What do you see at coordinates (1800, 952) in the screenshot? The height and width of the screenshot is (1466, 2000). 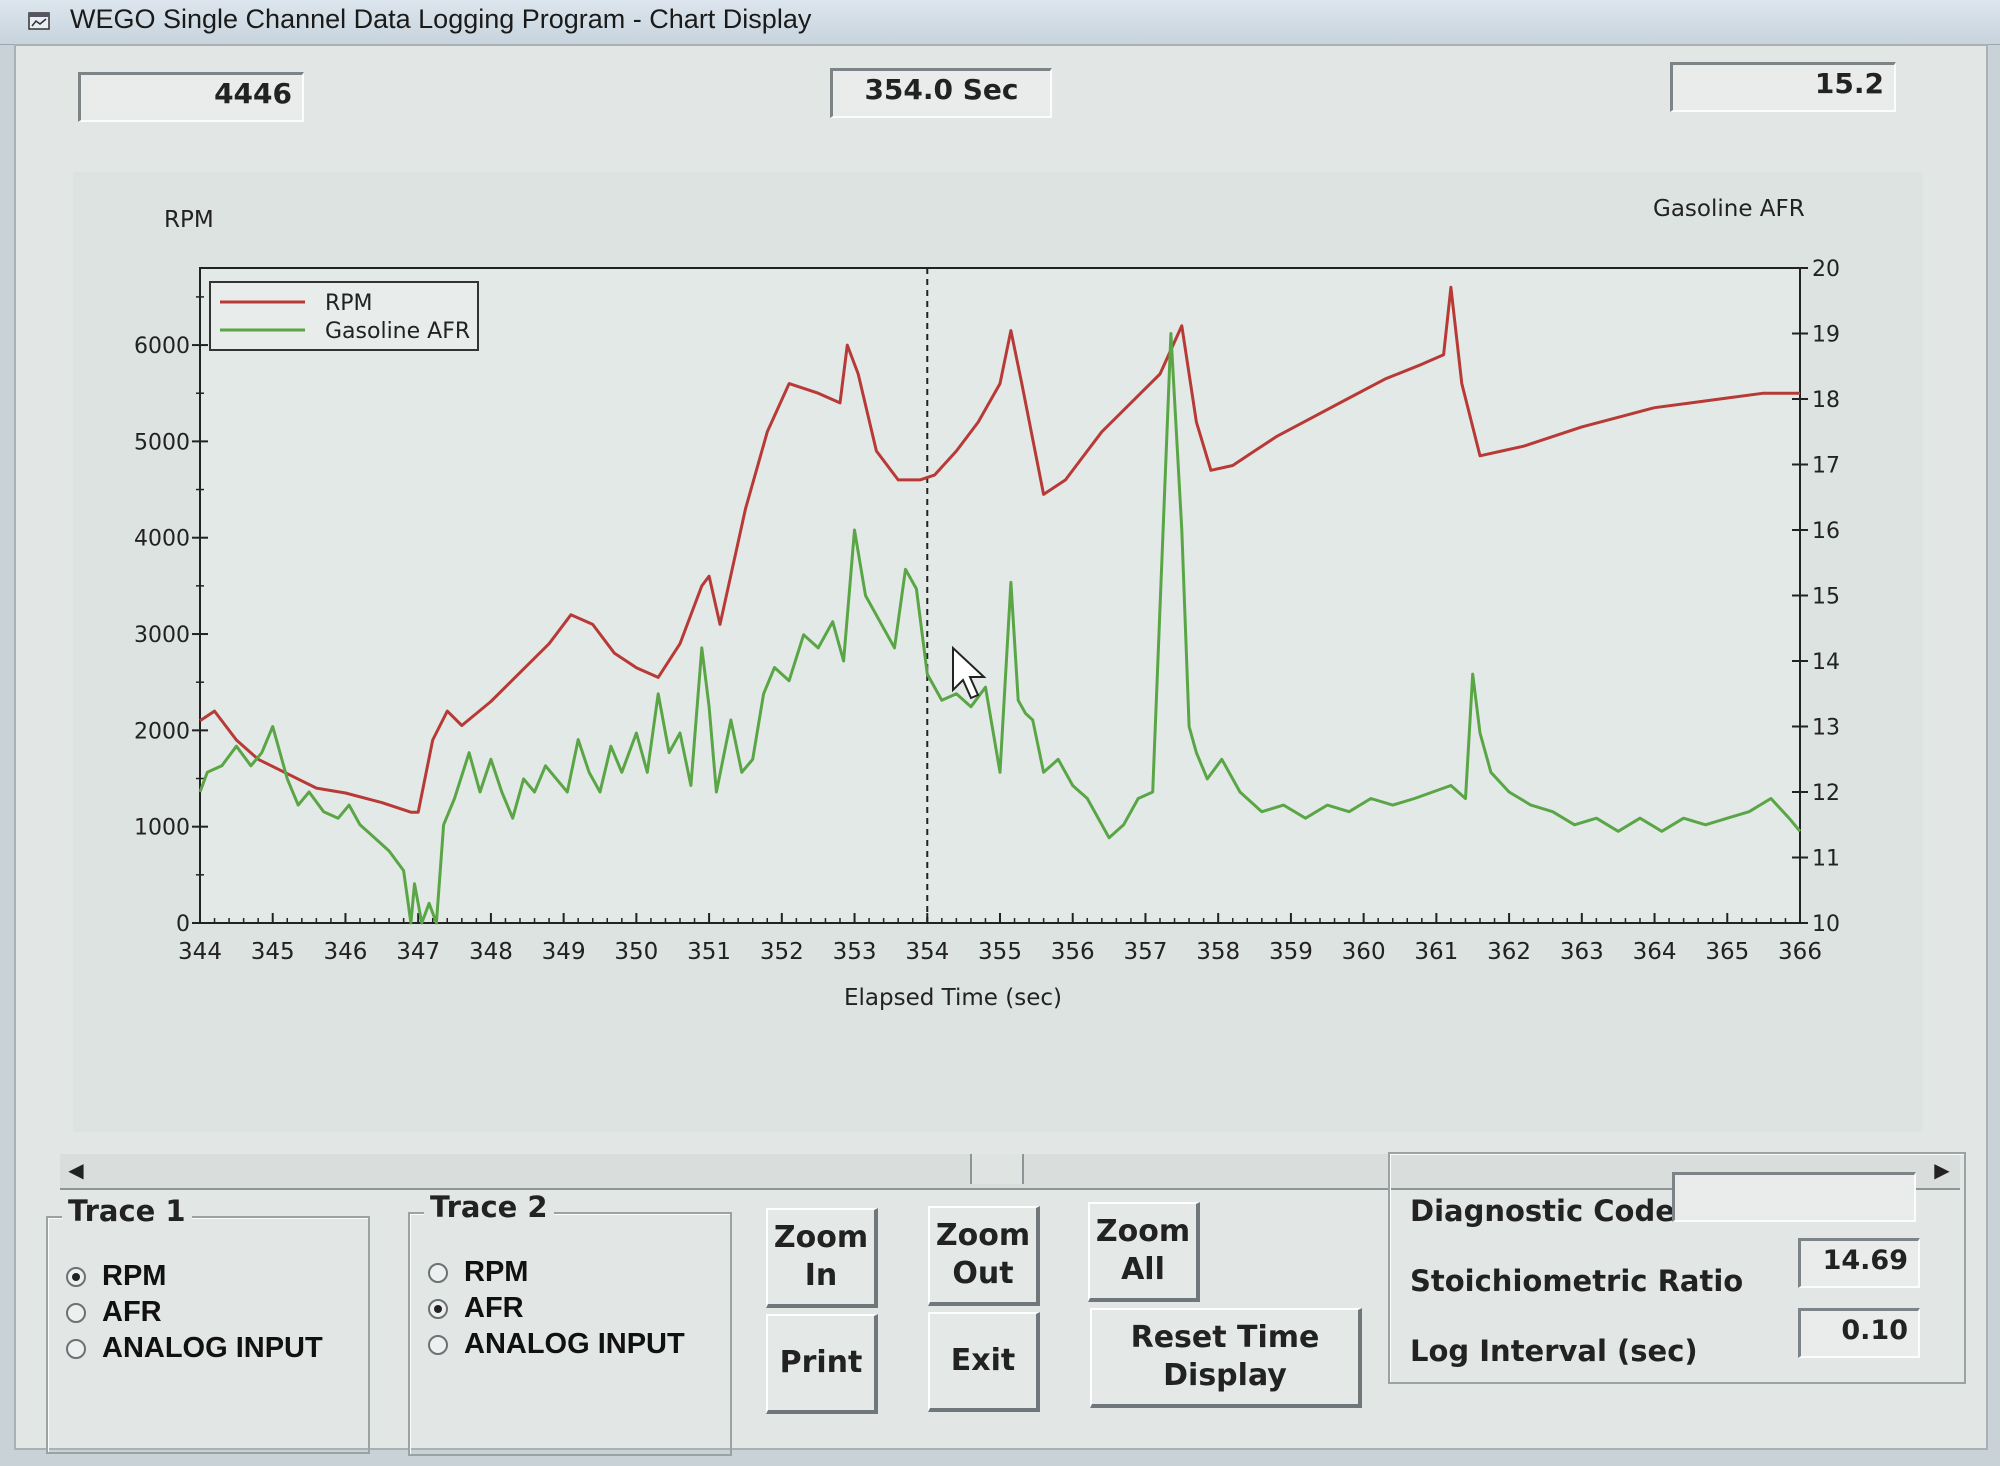 I see `x-tick-label: 366` at bounding box center [1800, 952].